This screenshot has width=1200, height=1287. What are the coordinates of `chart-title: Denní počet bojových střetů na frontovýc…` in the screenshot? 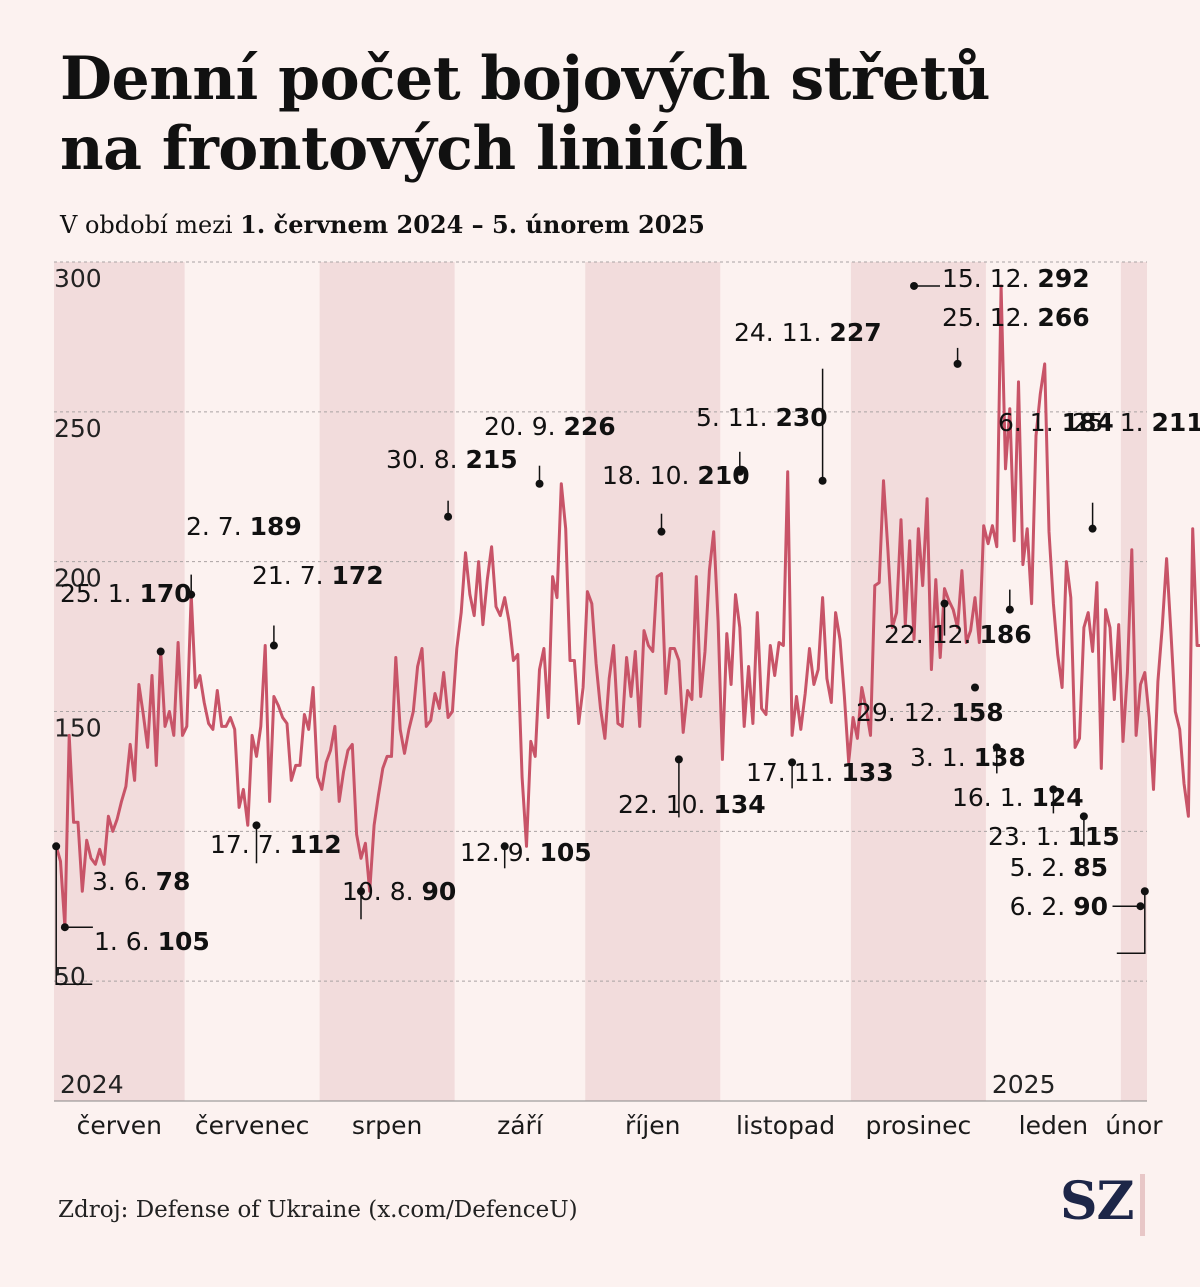 It's located at (600, 114).